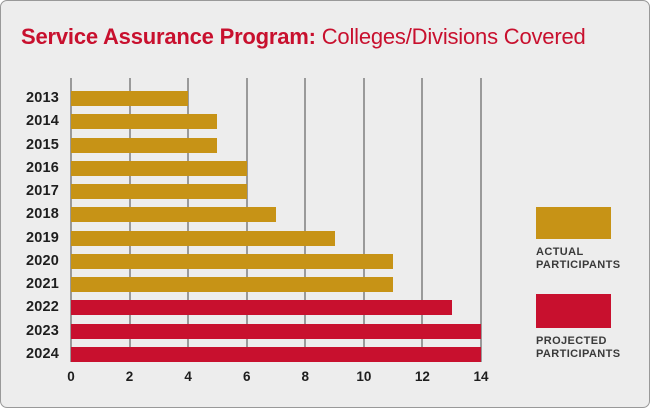 Image resolution: width=650 pixels, height=408 pixels. What do you see at coordinates (573, 223) in the screenshot?
I see `legend-swatch-actual` at bounding box center [573, 223].